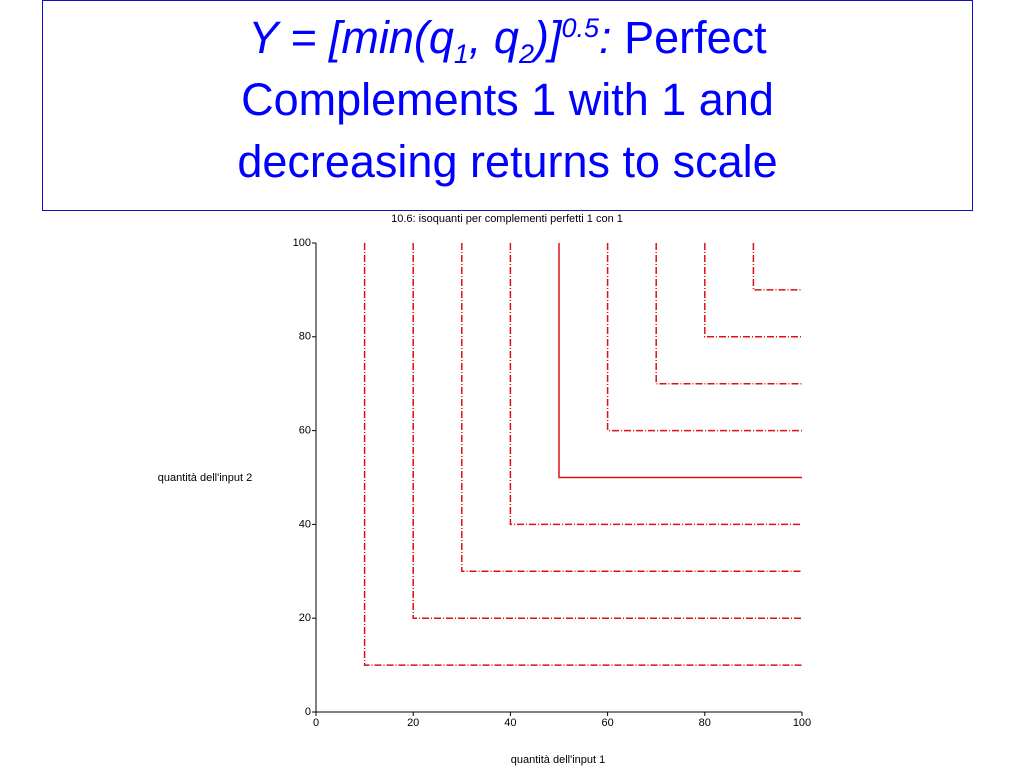  What do you see at coordinates (605, 37) in the screenshot?
I see `title-part: :` at bounding box center [605, 37].